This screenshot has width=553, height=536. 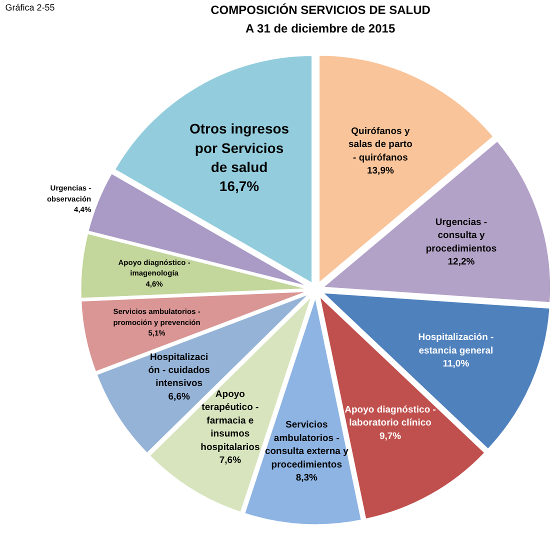 I want to click on text: Gráfica 2-55, so click(x=30, y=7).